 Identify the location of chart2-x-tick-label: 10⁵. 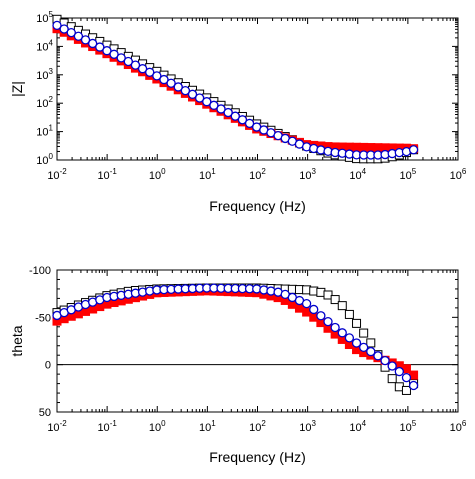
(408, 426).